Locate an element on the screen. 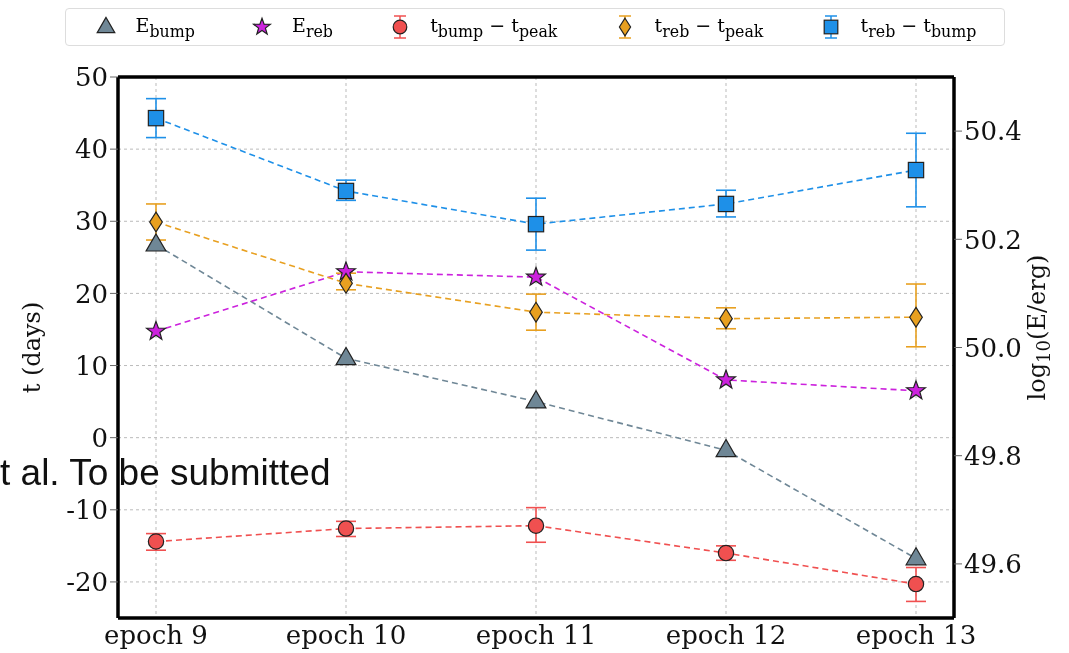  legend-label: t$_{reb}$ − t$_{bump}$ is located at coordinates (918, 27).